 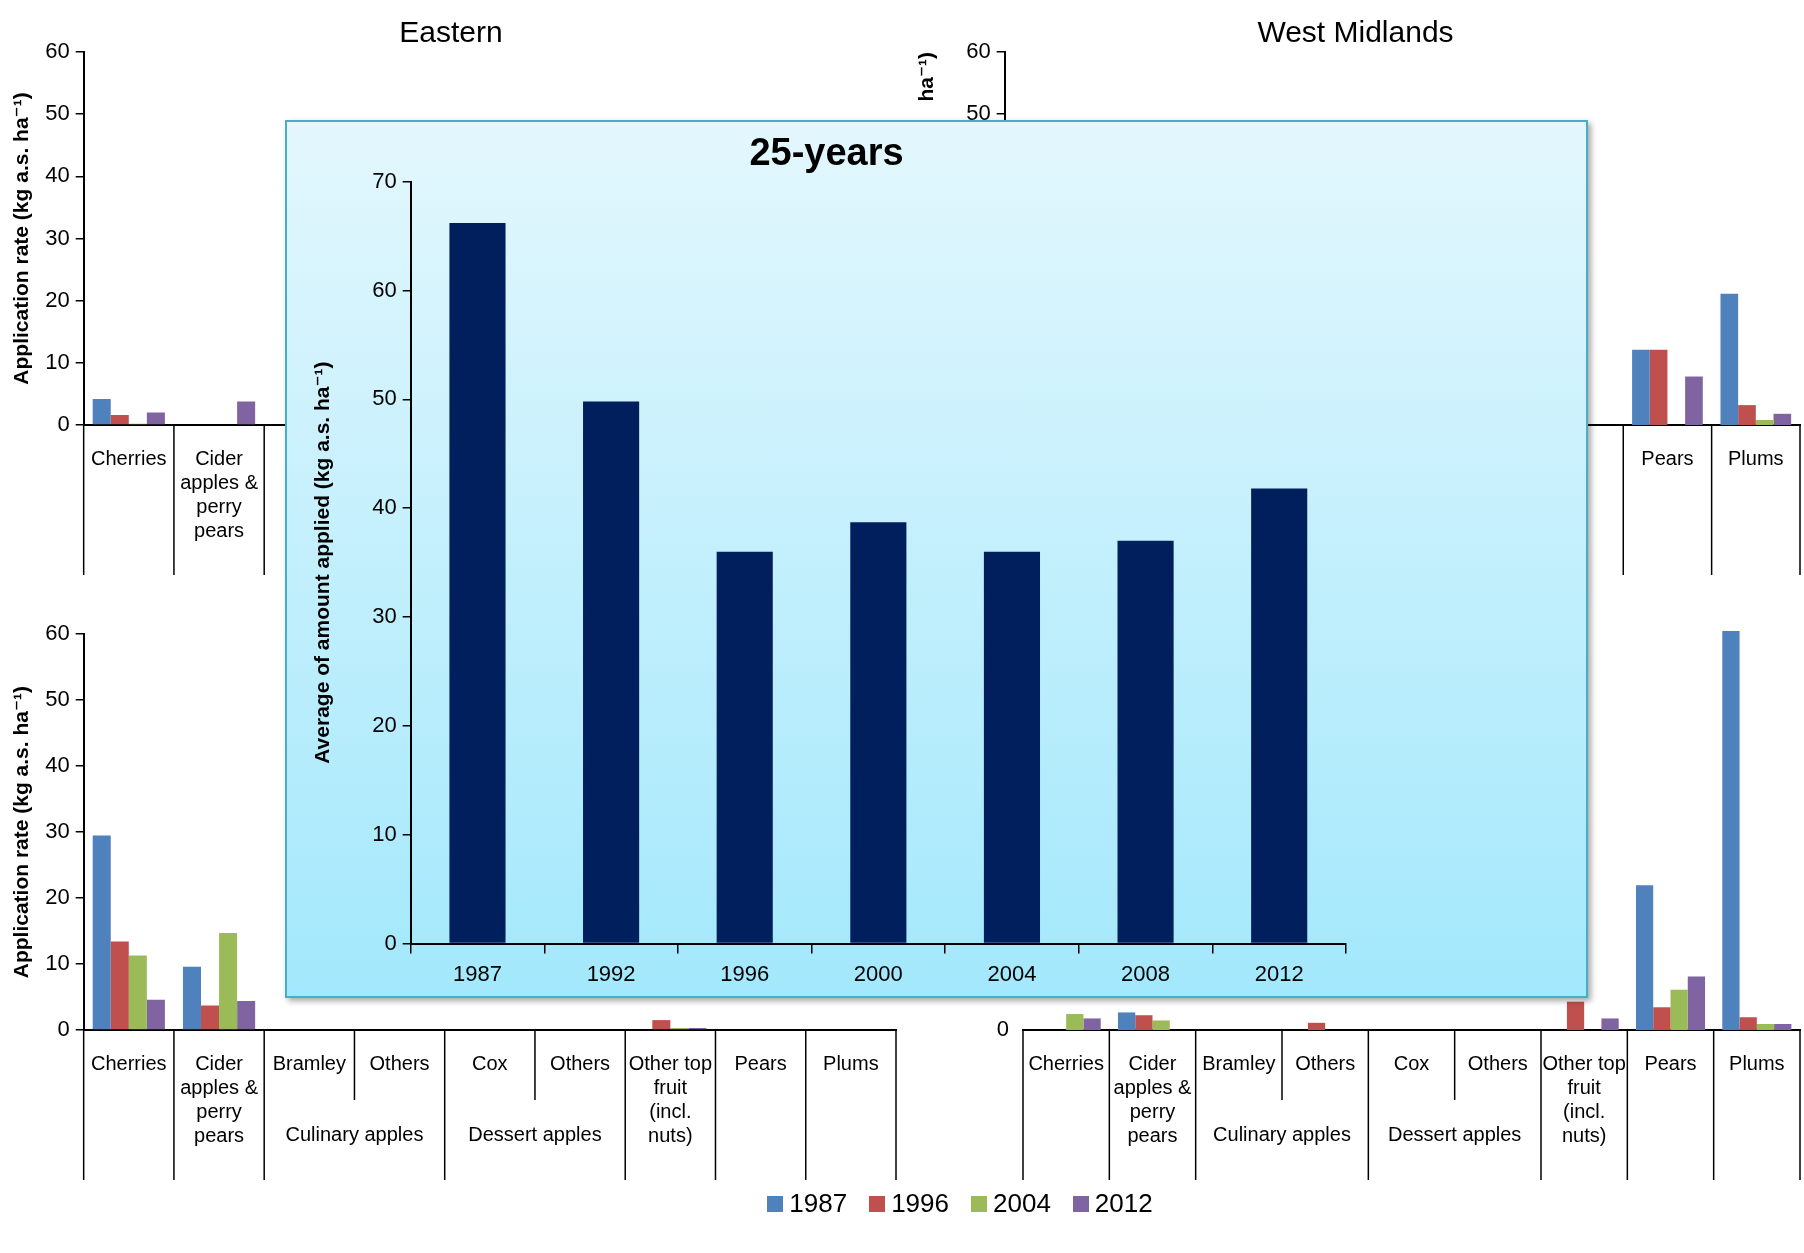 I want to click on chart-title: Eastern, so click(x=451, y=32).